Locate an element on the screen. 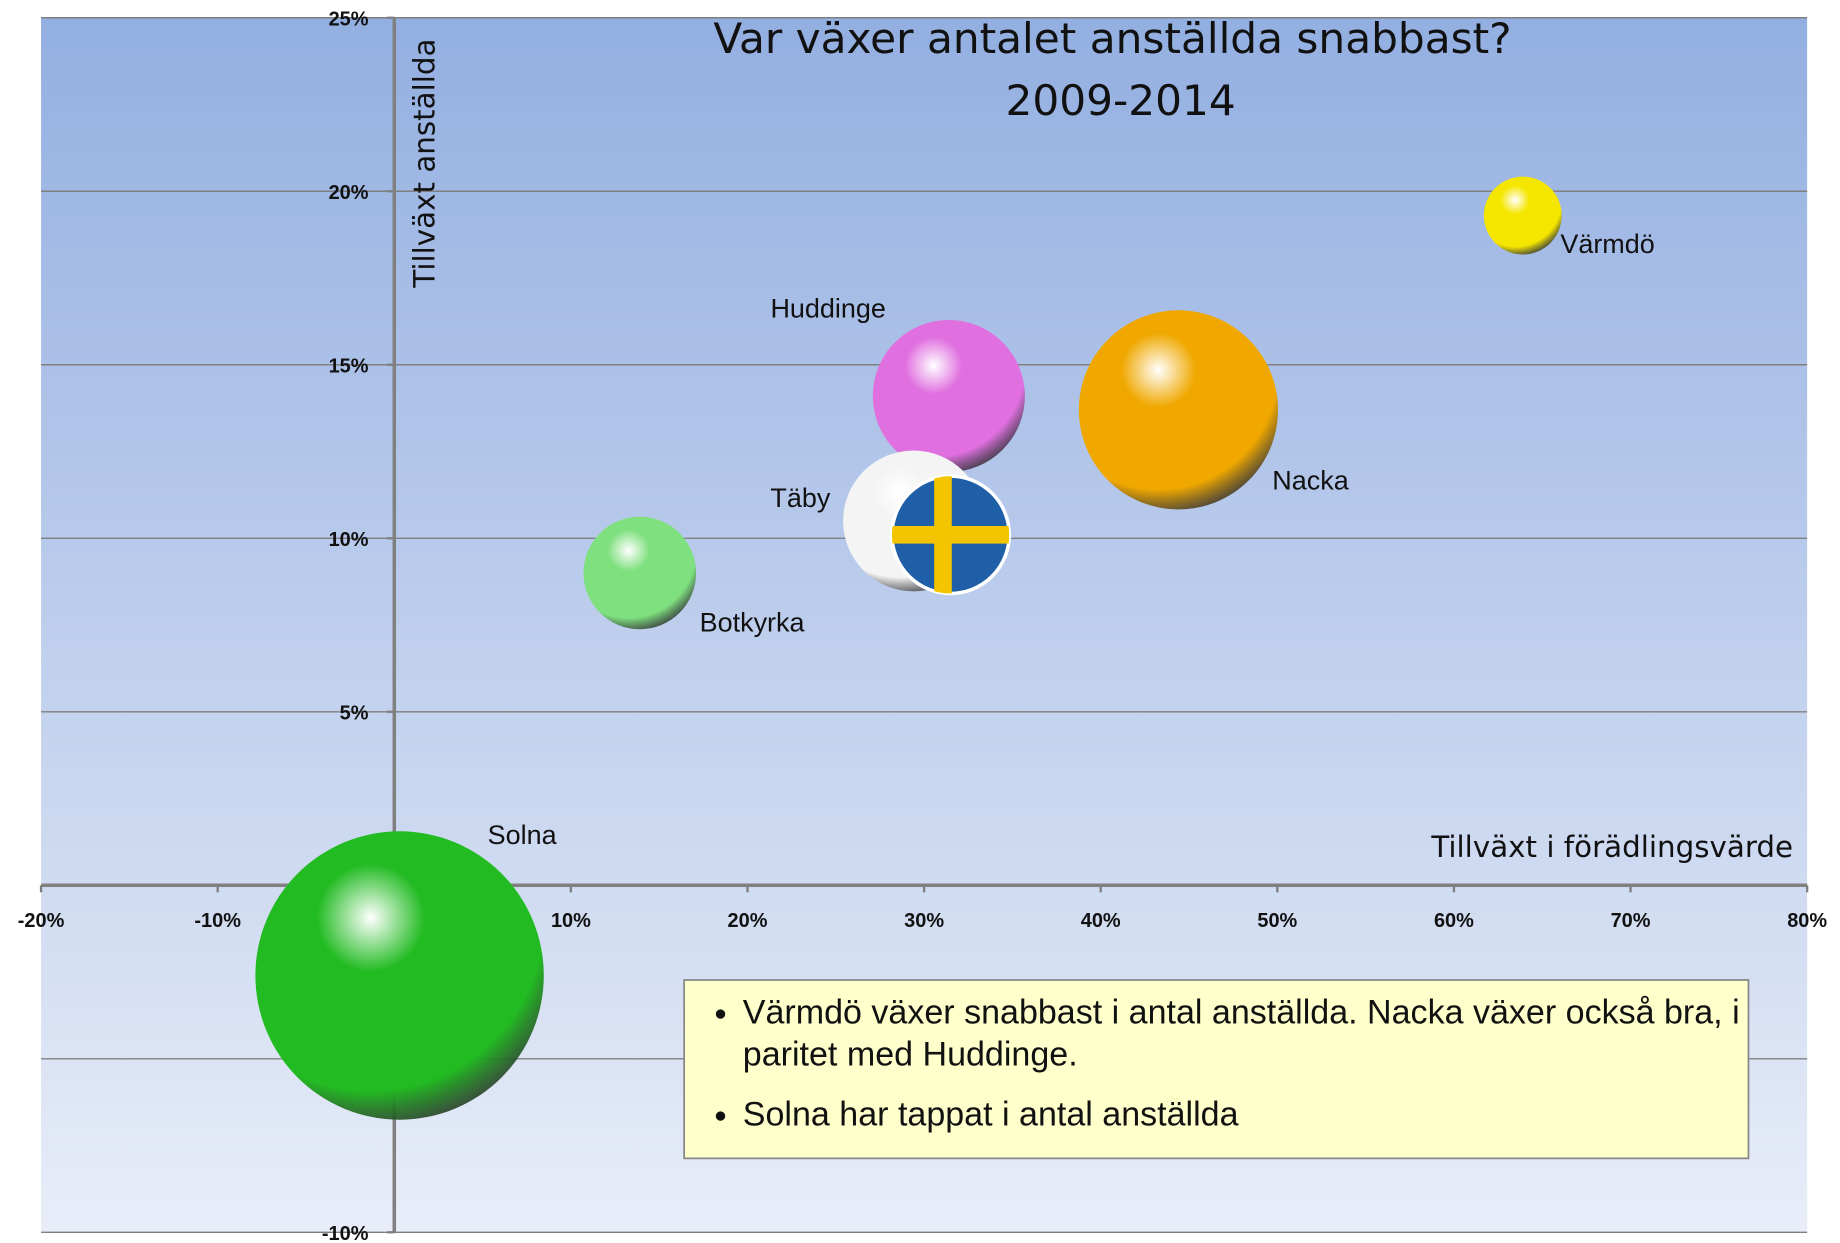  x-tick-label: 10% is located at coordinates (571, 921).